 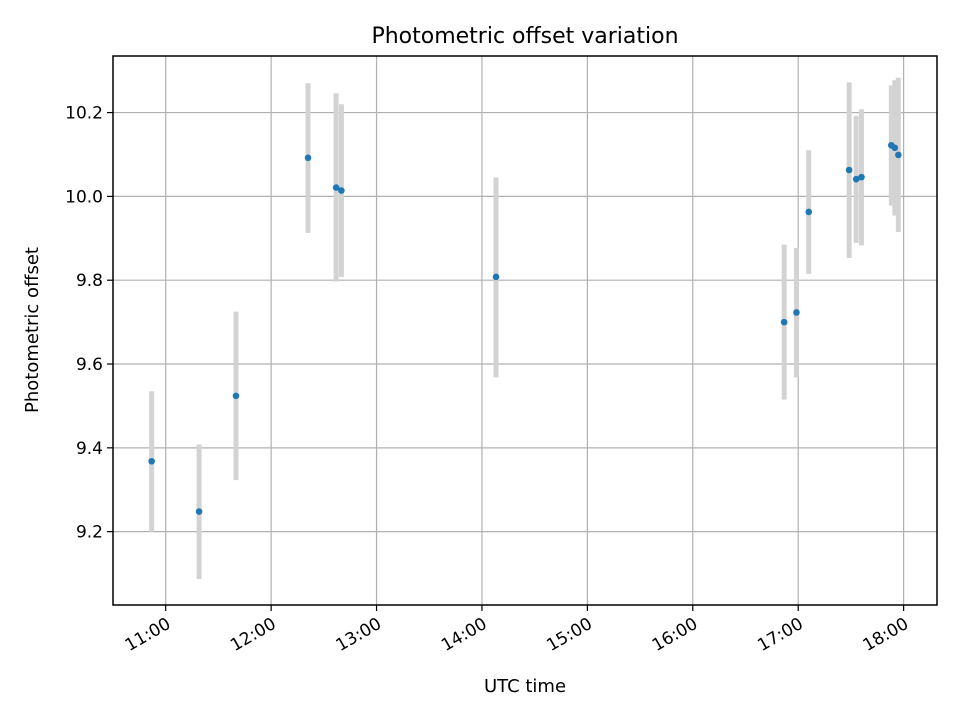 I want to click on y-tick-label: 9.6, so click(x=89, y=365).